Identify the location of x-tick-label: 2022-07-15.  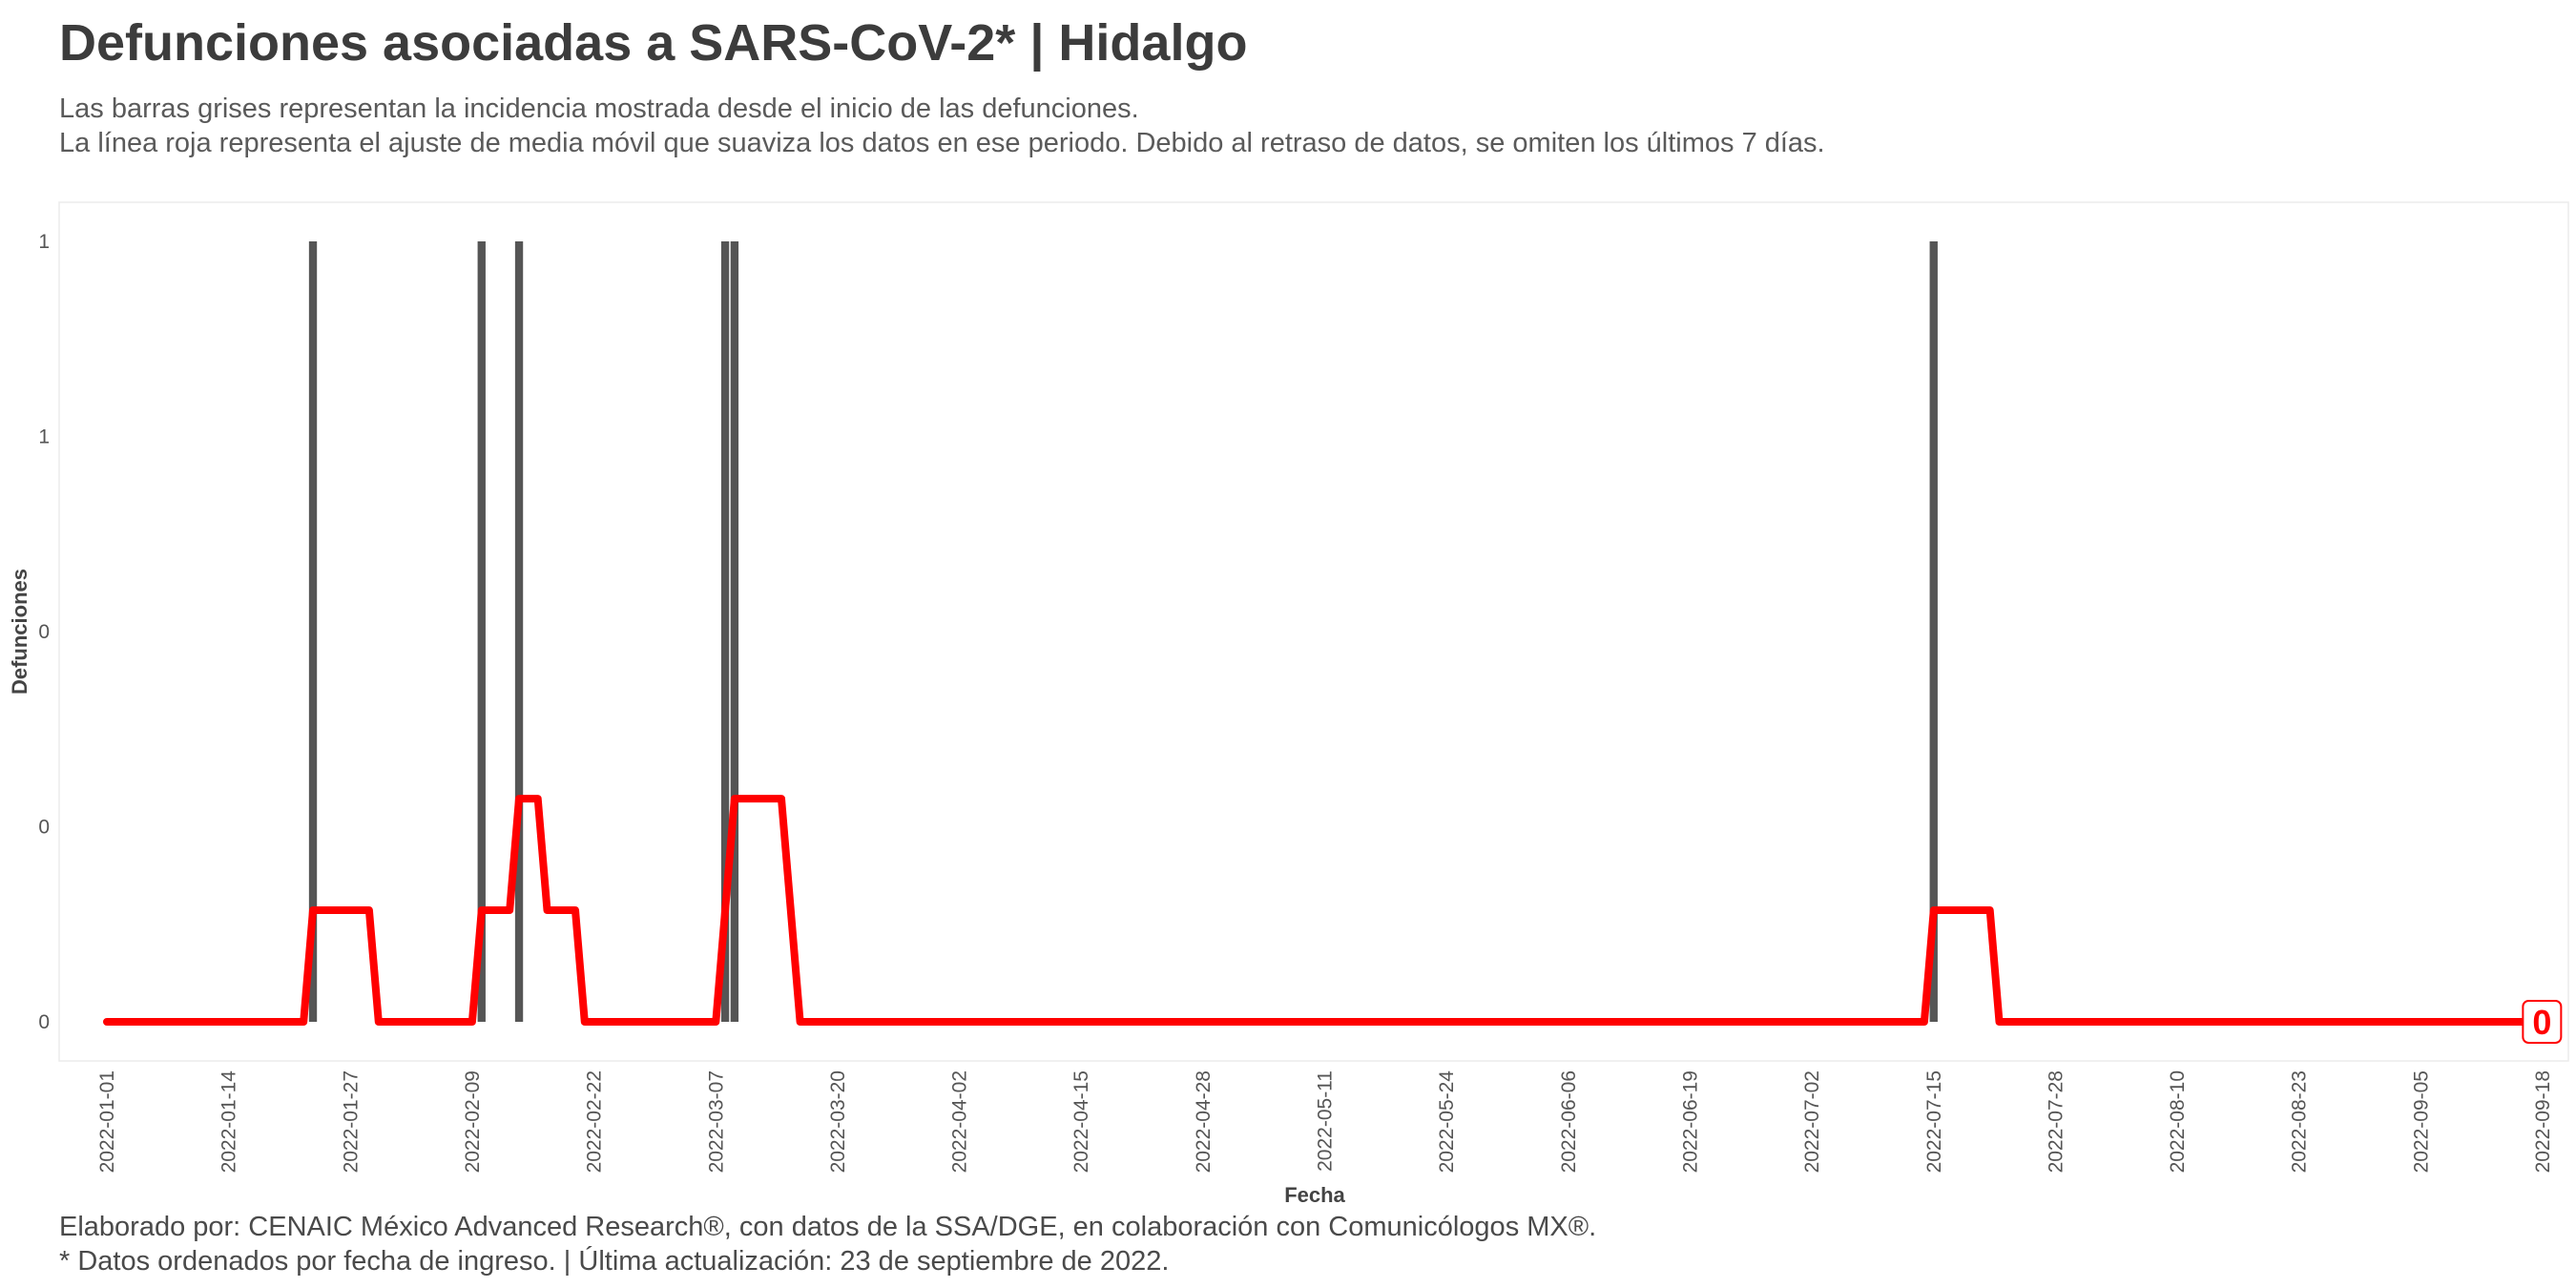
(1934, 1121).